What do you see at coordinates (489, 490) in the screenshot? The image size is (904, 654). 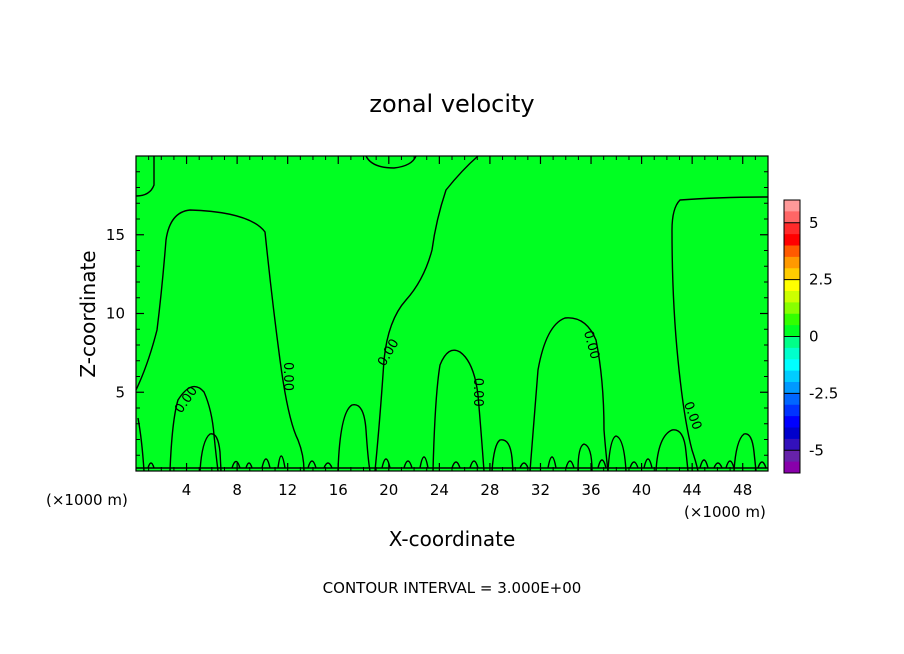 I see `x-tick-label: 28` at bounding box center [489, 490].